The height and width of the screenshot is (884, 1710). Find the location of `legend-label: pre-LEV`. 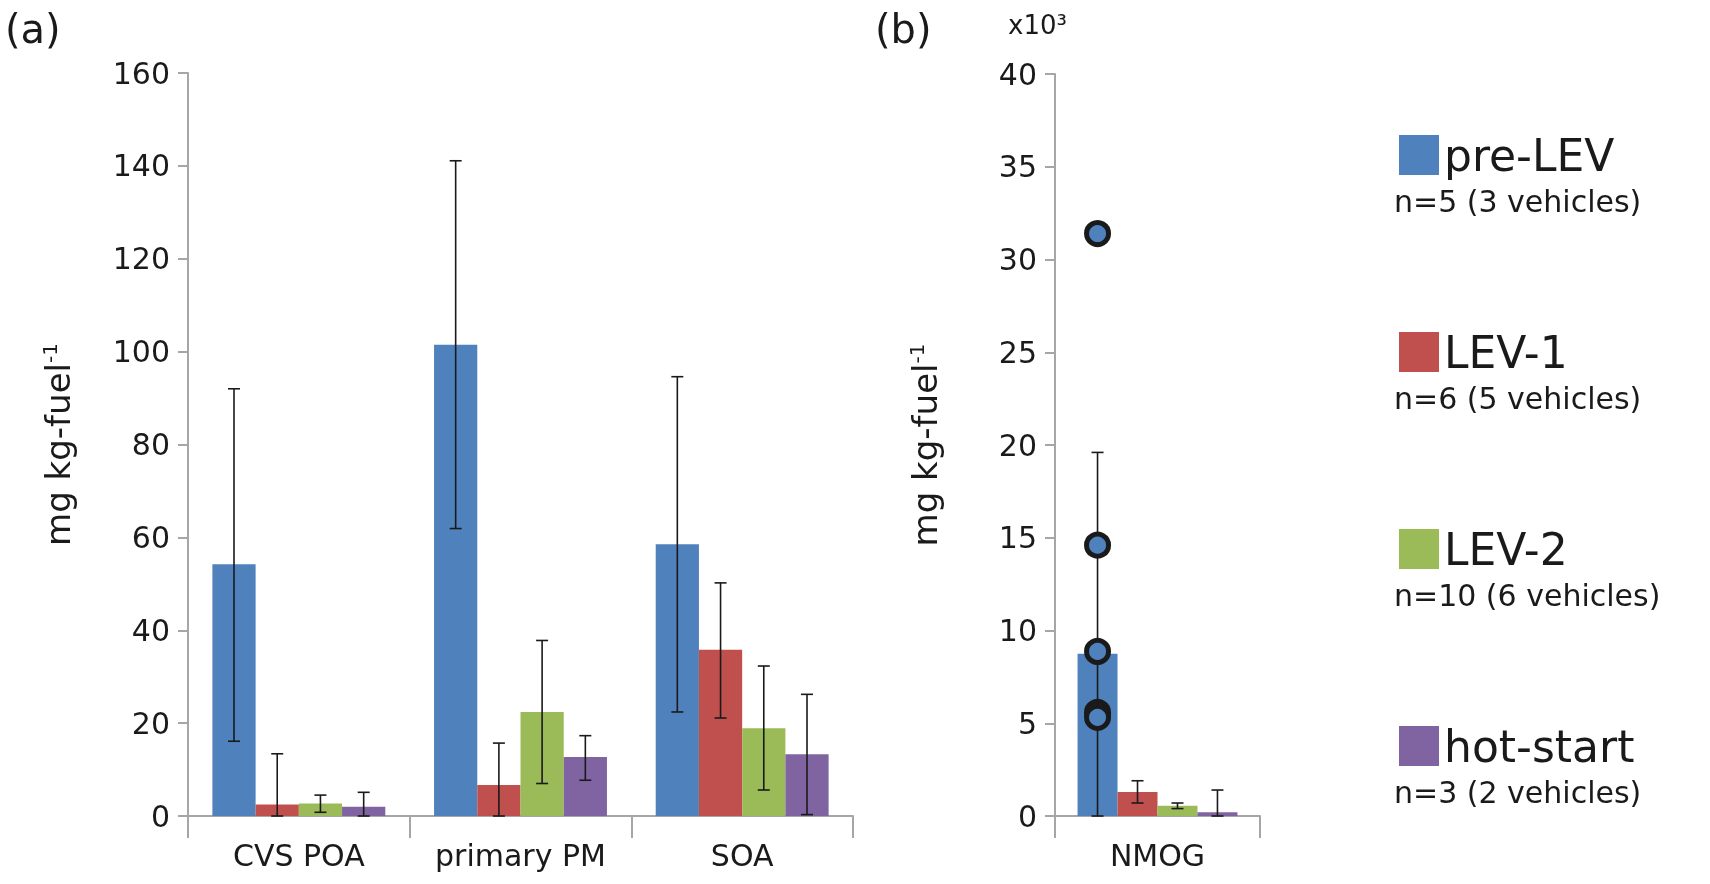

legend-label: pre-LEV is located at coordinates (1529, 155).